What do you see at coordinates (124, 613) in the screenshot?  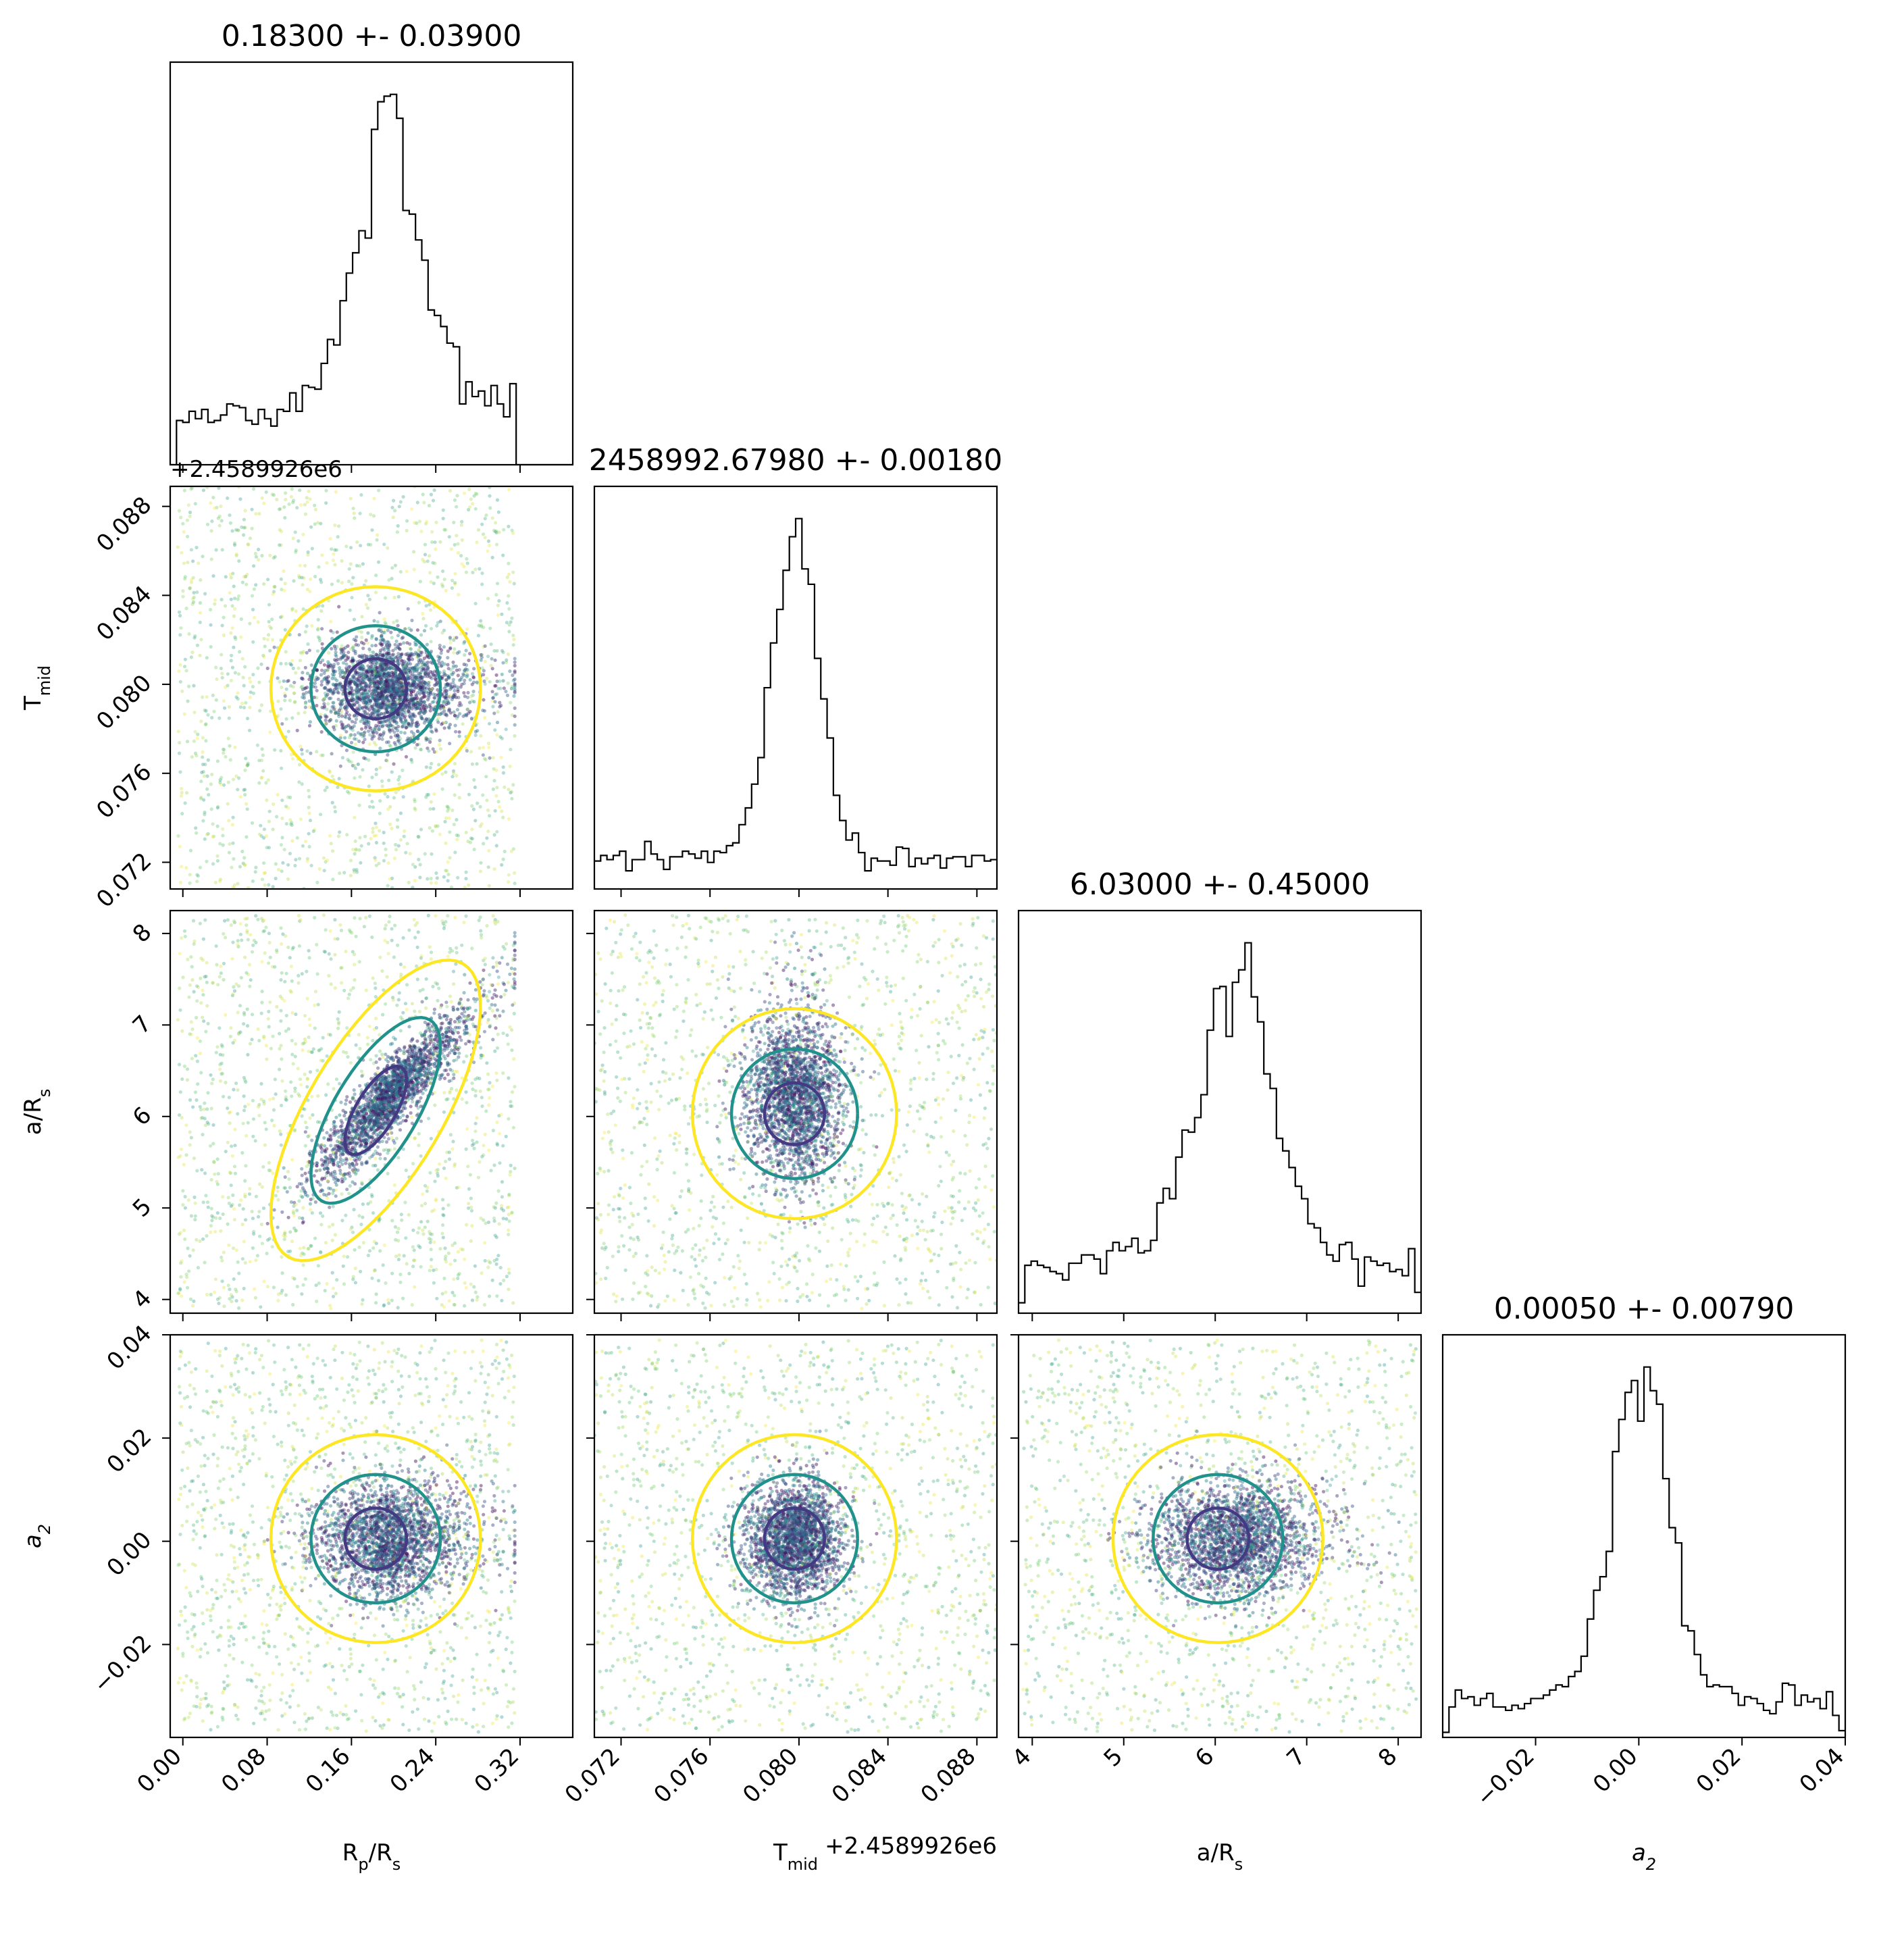 I see `y-tick-label: 0.084` at bounding box center [124, 613].